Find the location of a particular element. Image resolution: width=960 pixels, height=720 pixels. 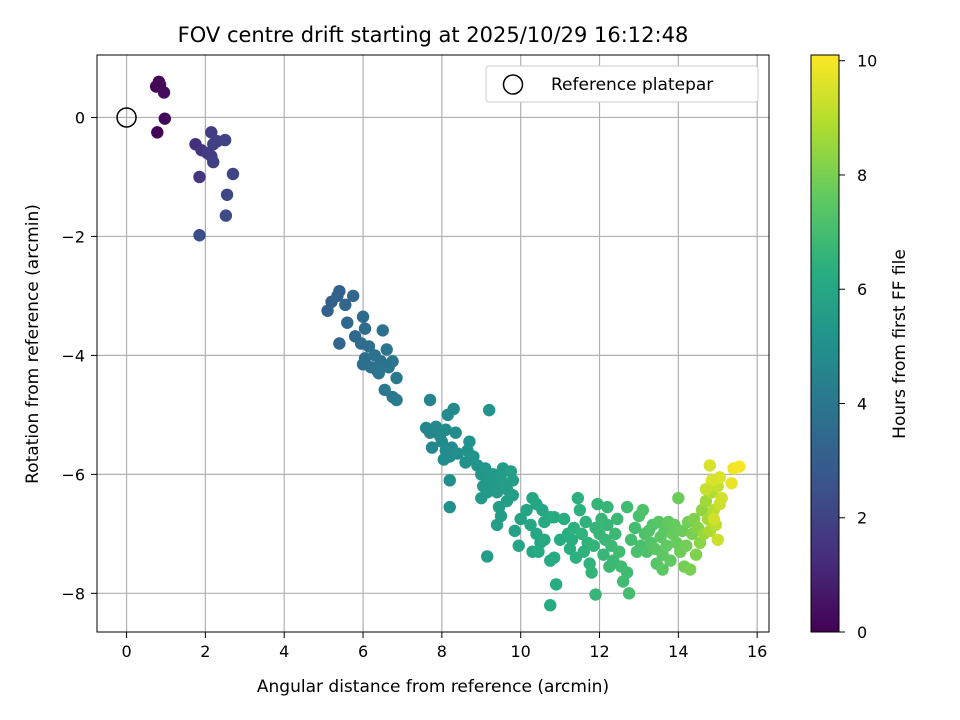

colorbar: 0 2 4 6 8 10 Hours from first FF file is located at coordinates (860, 347).